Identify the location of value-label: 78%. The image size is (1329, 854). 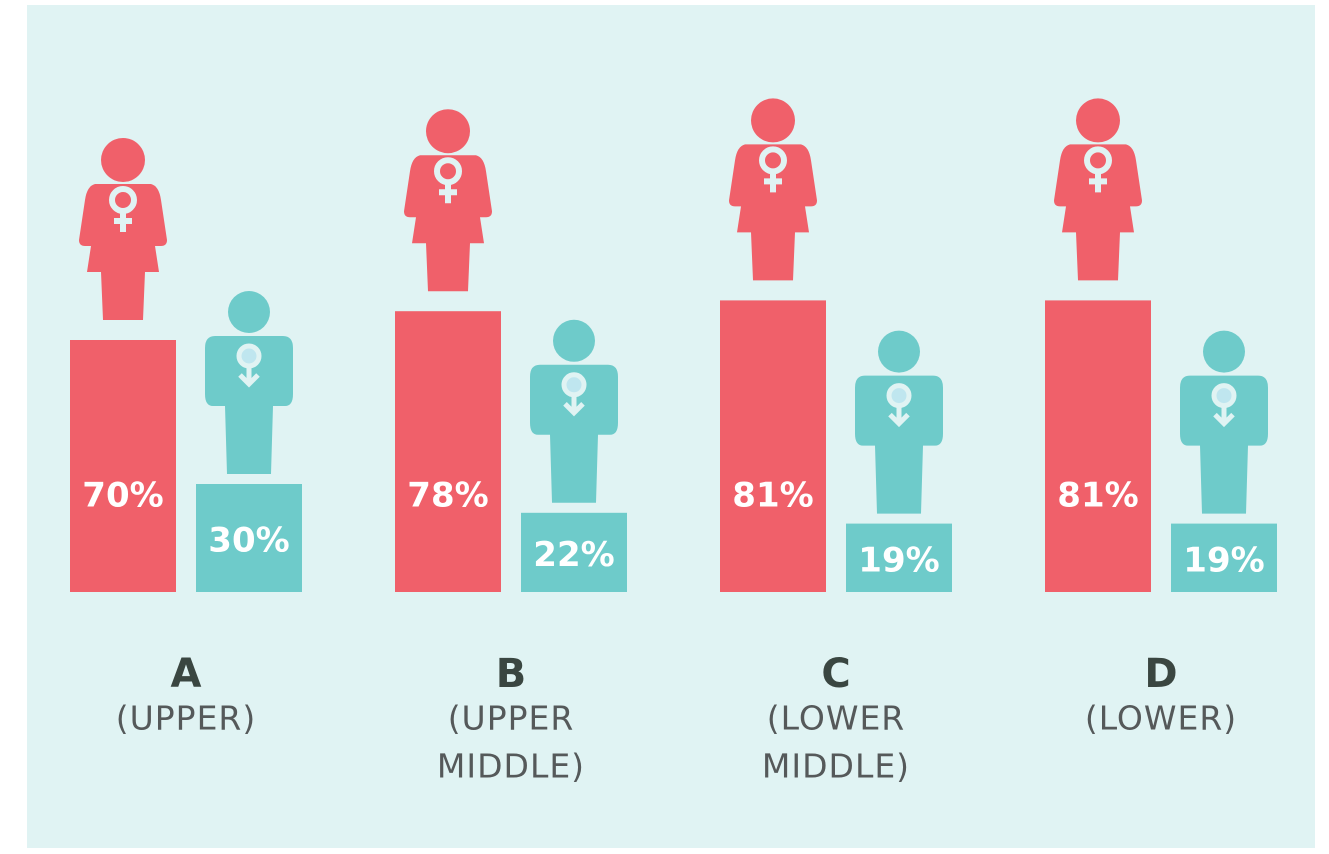
(447, 496).